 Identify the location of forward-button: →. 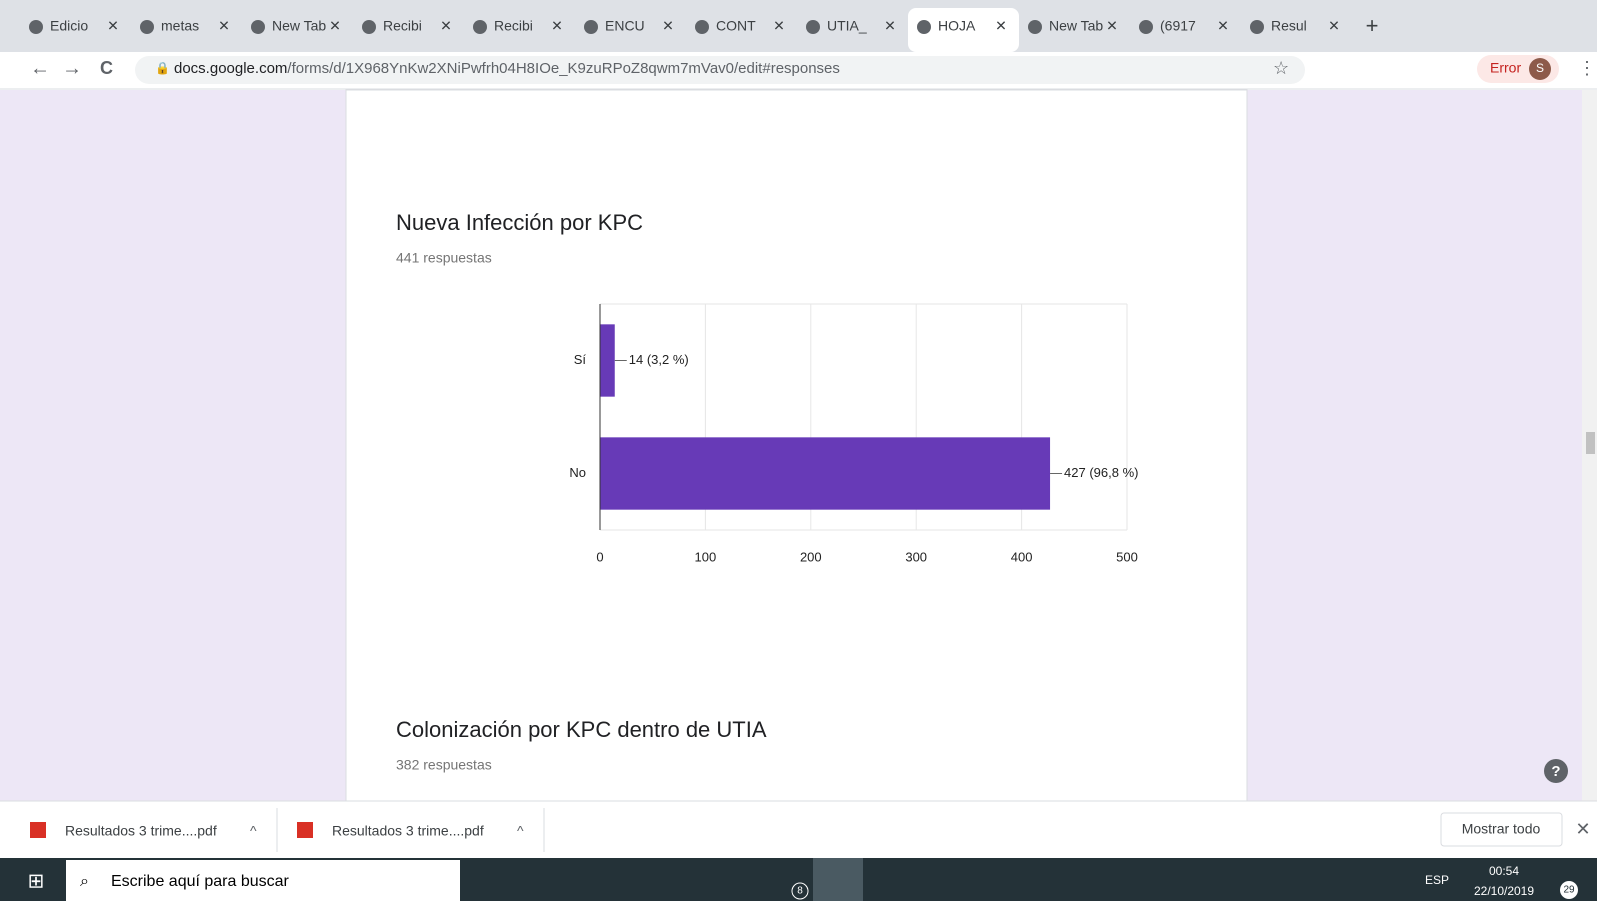
(72, 68).